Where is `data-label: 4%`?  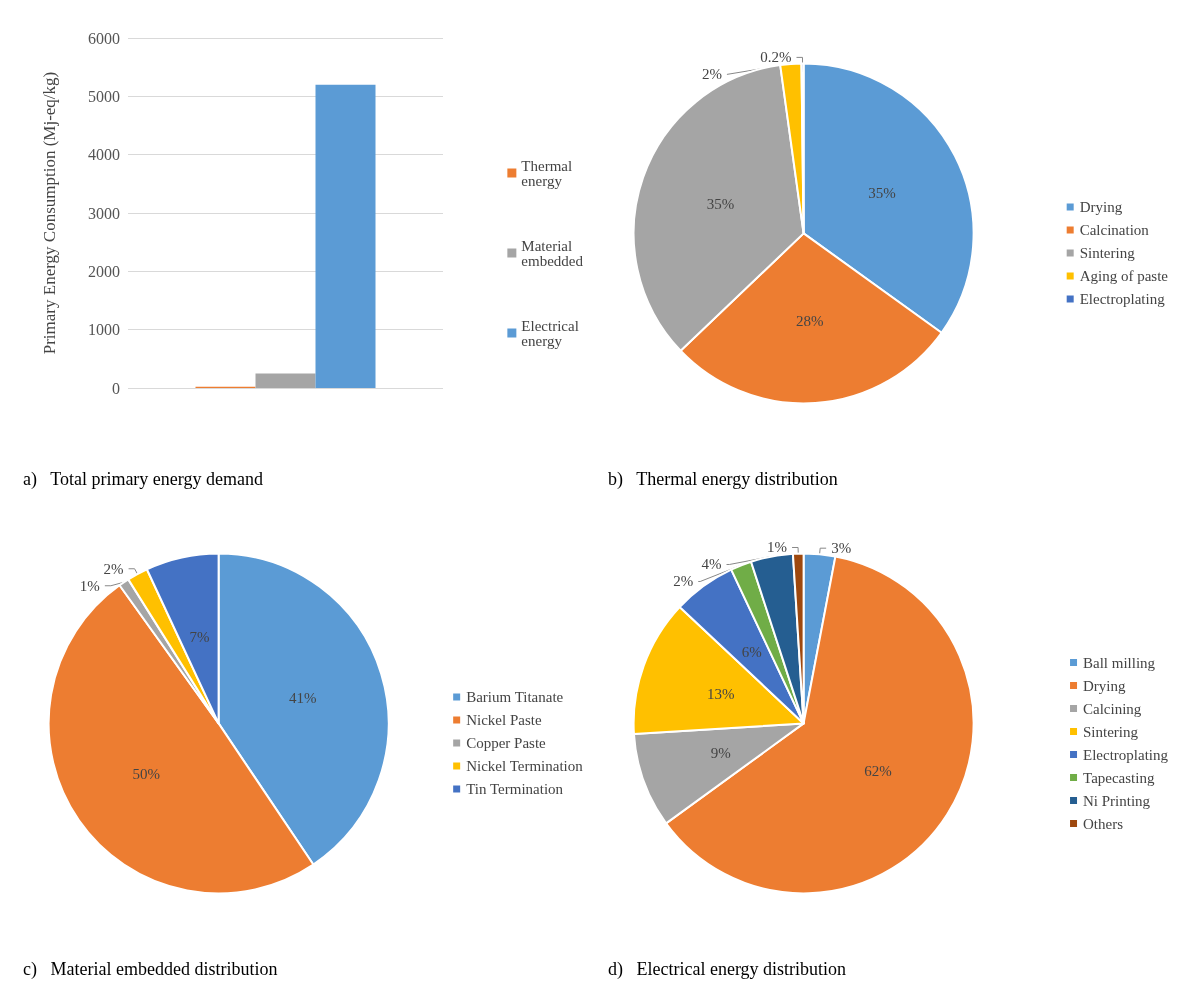
data-label: 4% is located at coordinates (711, 564).